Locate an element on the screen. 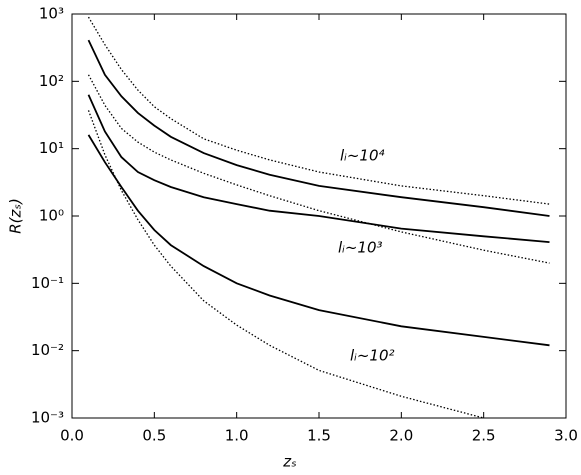 This screenshot has width=581, height=475. y-tick-label: 10⁻³ is located at coordinates (47, 418).